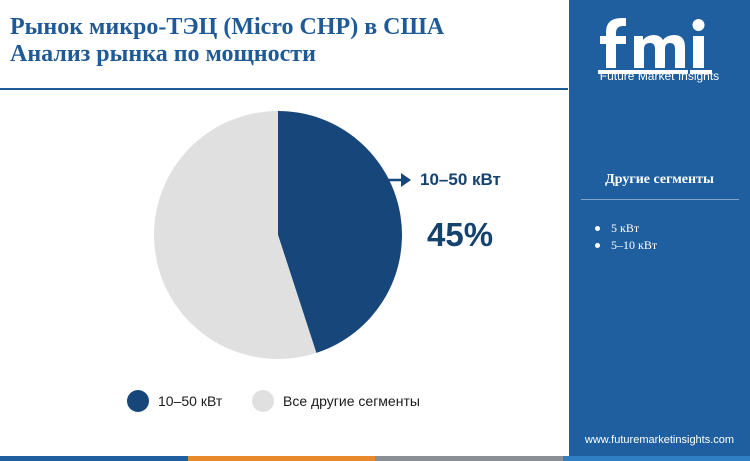 This screenshot has height=461, width=750. What do you see at coordinates (138, 401) in the screenshot?
I see `legend-swatch-10-50kw` at bounding box center [138, 401].